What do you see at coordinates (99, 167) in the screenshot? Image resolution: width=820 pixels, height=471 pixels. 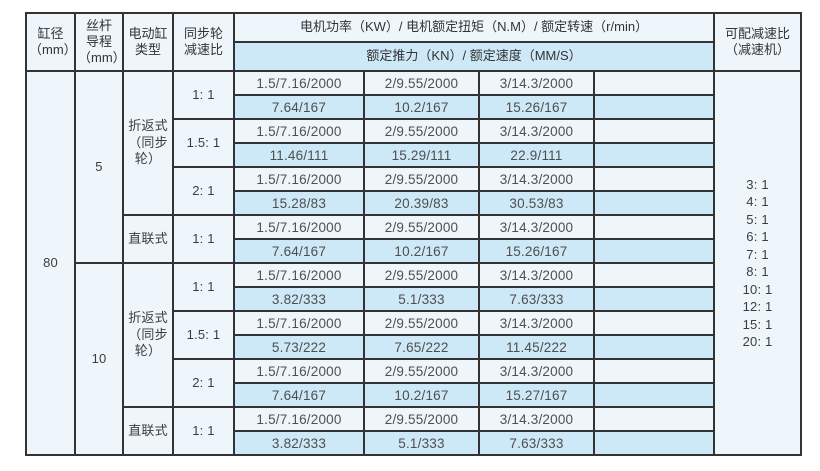 I see `lead-cell: 5` at bounding box center [99, 167].